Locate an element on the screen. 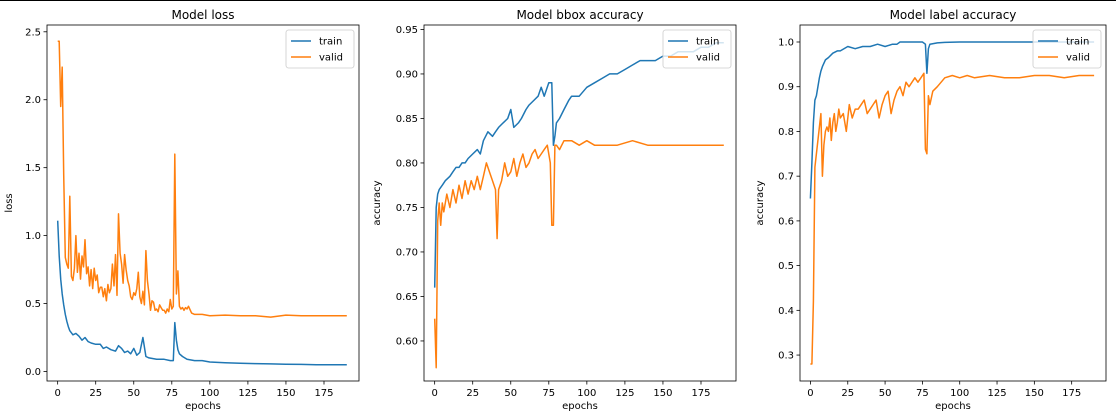 The width and height of the screenshot is (1116, 415). y-tick-label: 0.7 is located at coordinates (786, 177).